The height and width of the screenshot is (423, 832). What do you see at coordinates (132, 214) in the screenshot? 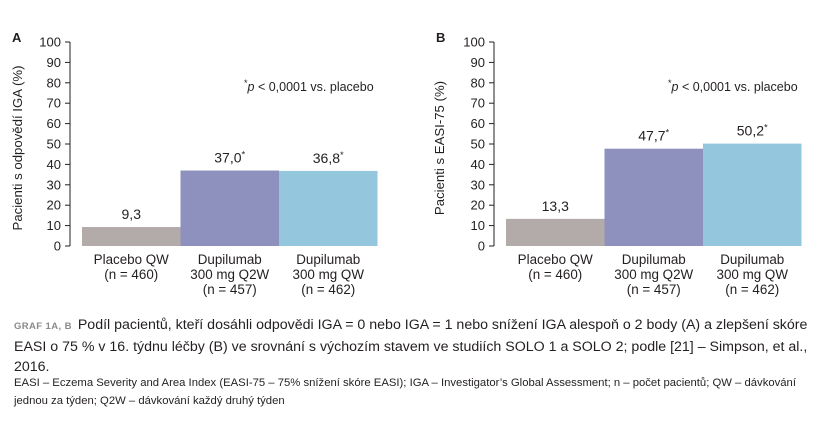
I see `bar-value-label: 9,3` at bounding box center [132, 214].